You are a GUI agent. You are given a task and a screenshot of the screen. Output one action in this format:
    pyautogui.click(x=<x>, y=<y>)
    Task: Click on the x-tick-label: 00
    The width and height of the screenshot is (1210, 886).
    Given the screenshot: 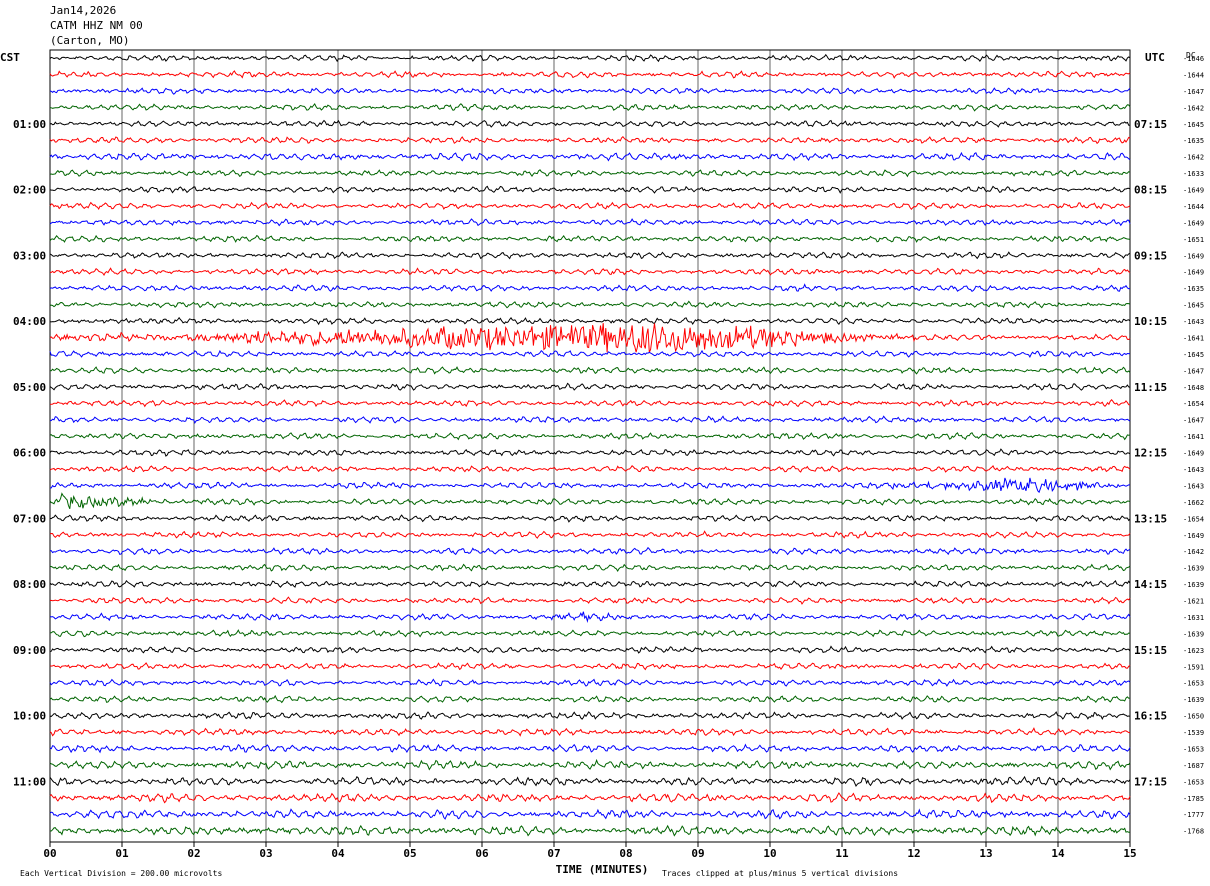 What is the action you would take?
    pyautogui.click(x=49, y=853)
    